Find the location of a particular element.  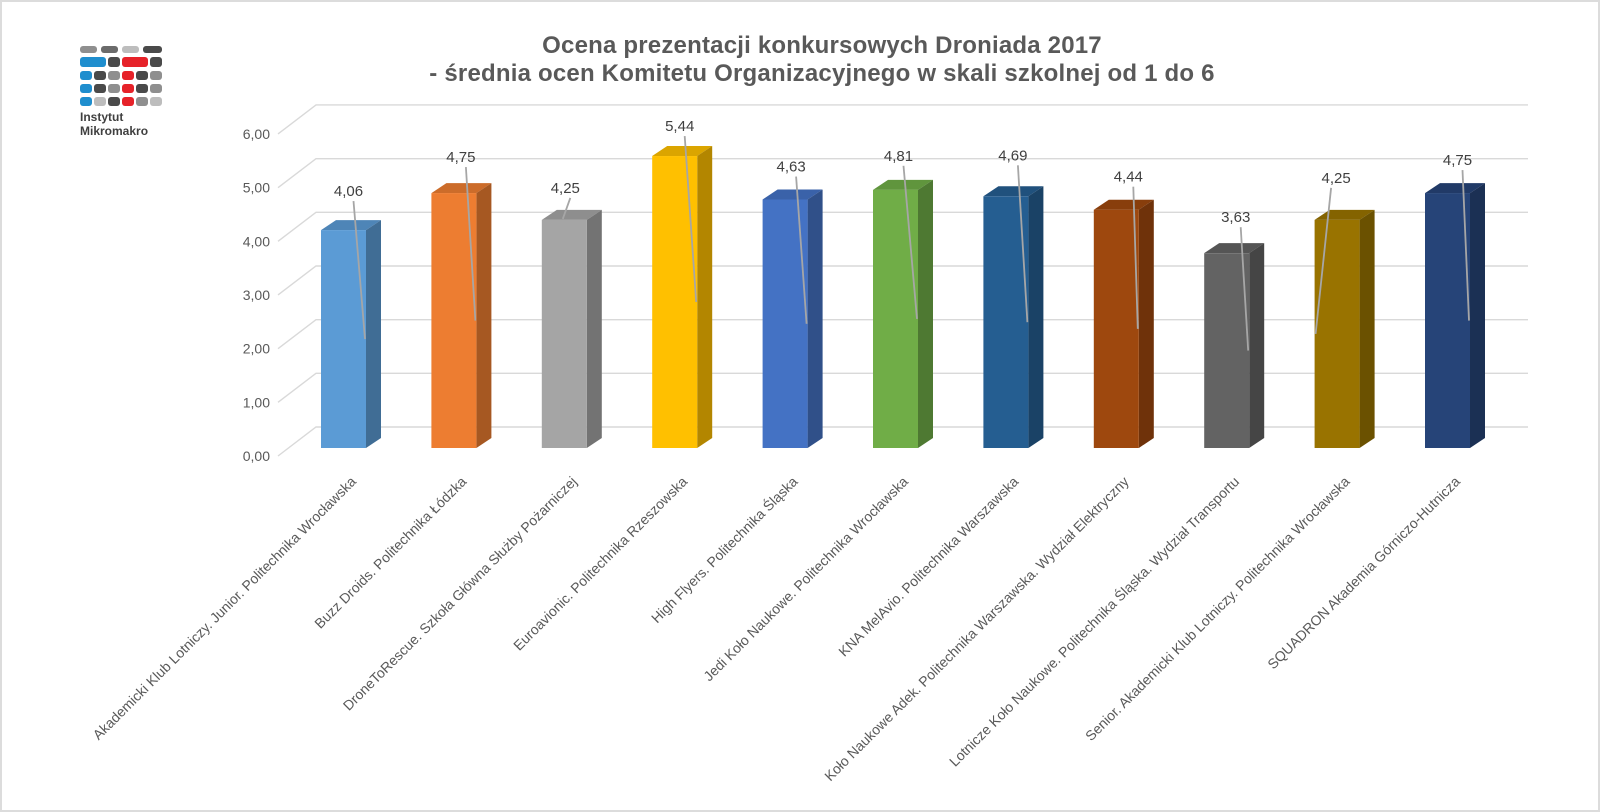

y-tick-label: 5,00 is located at coordinates (256, 188).